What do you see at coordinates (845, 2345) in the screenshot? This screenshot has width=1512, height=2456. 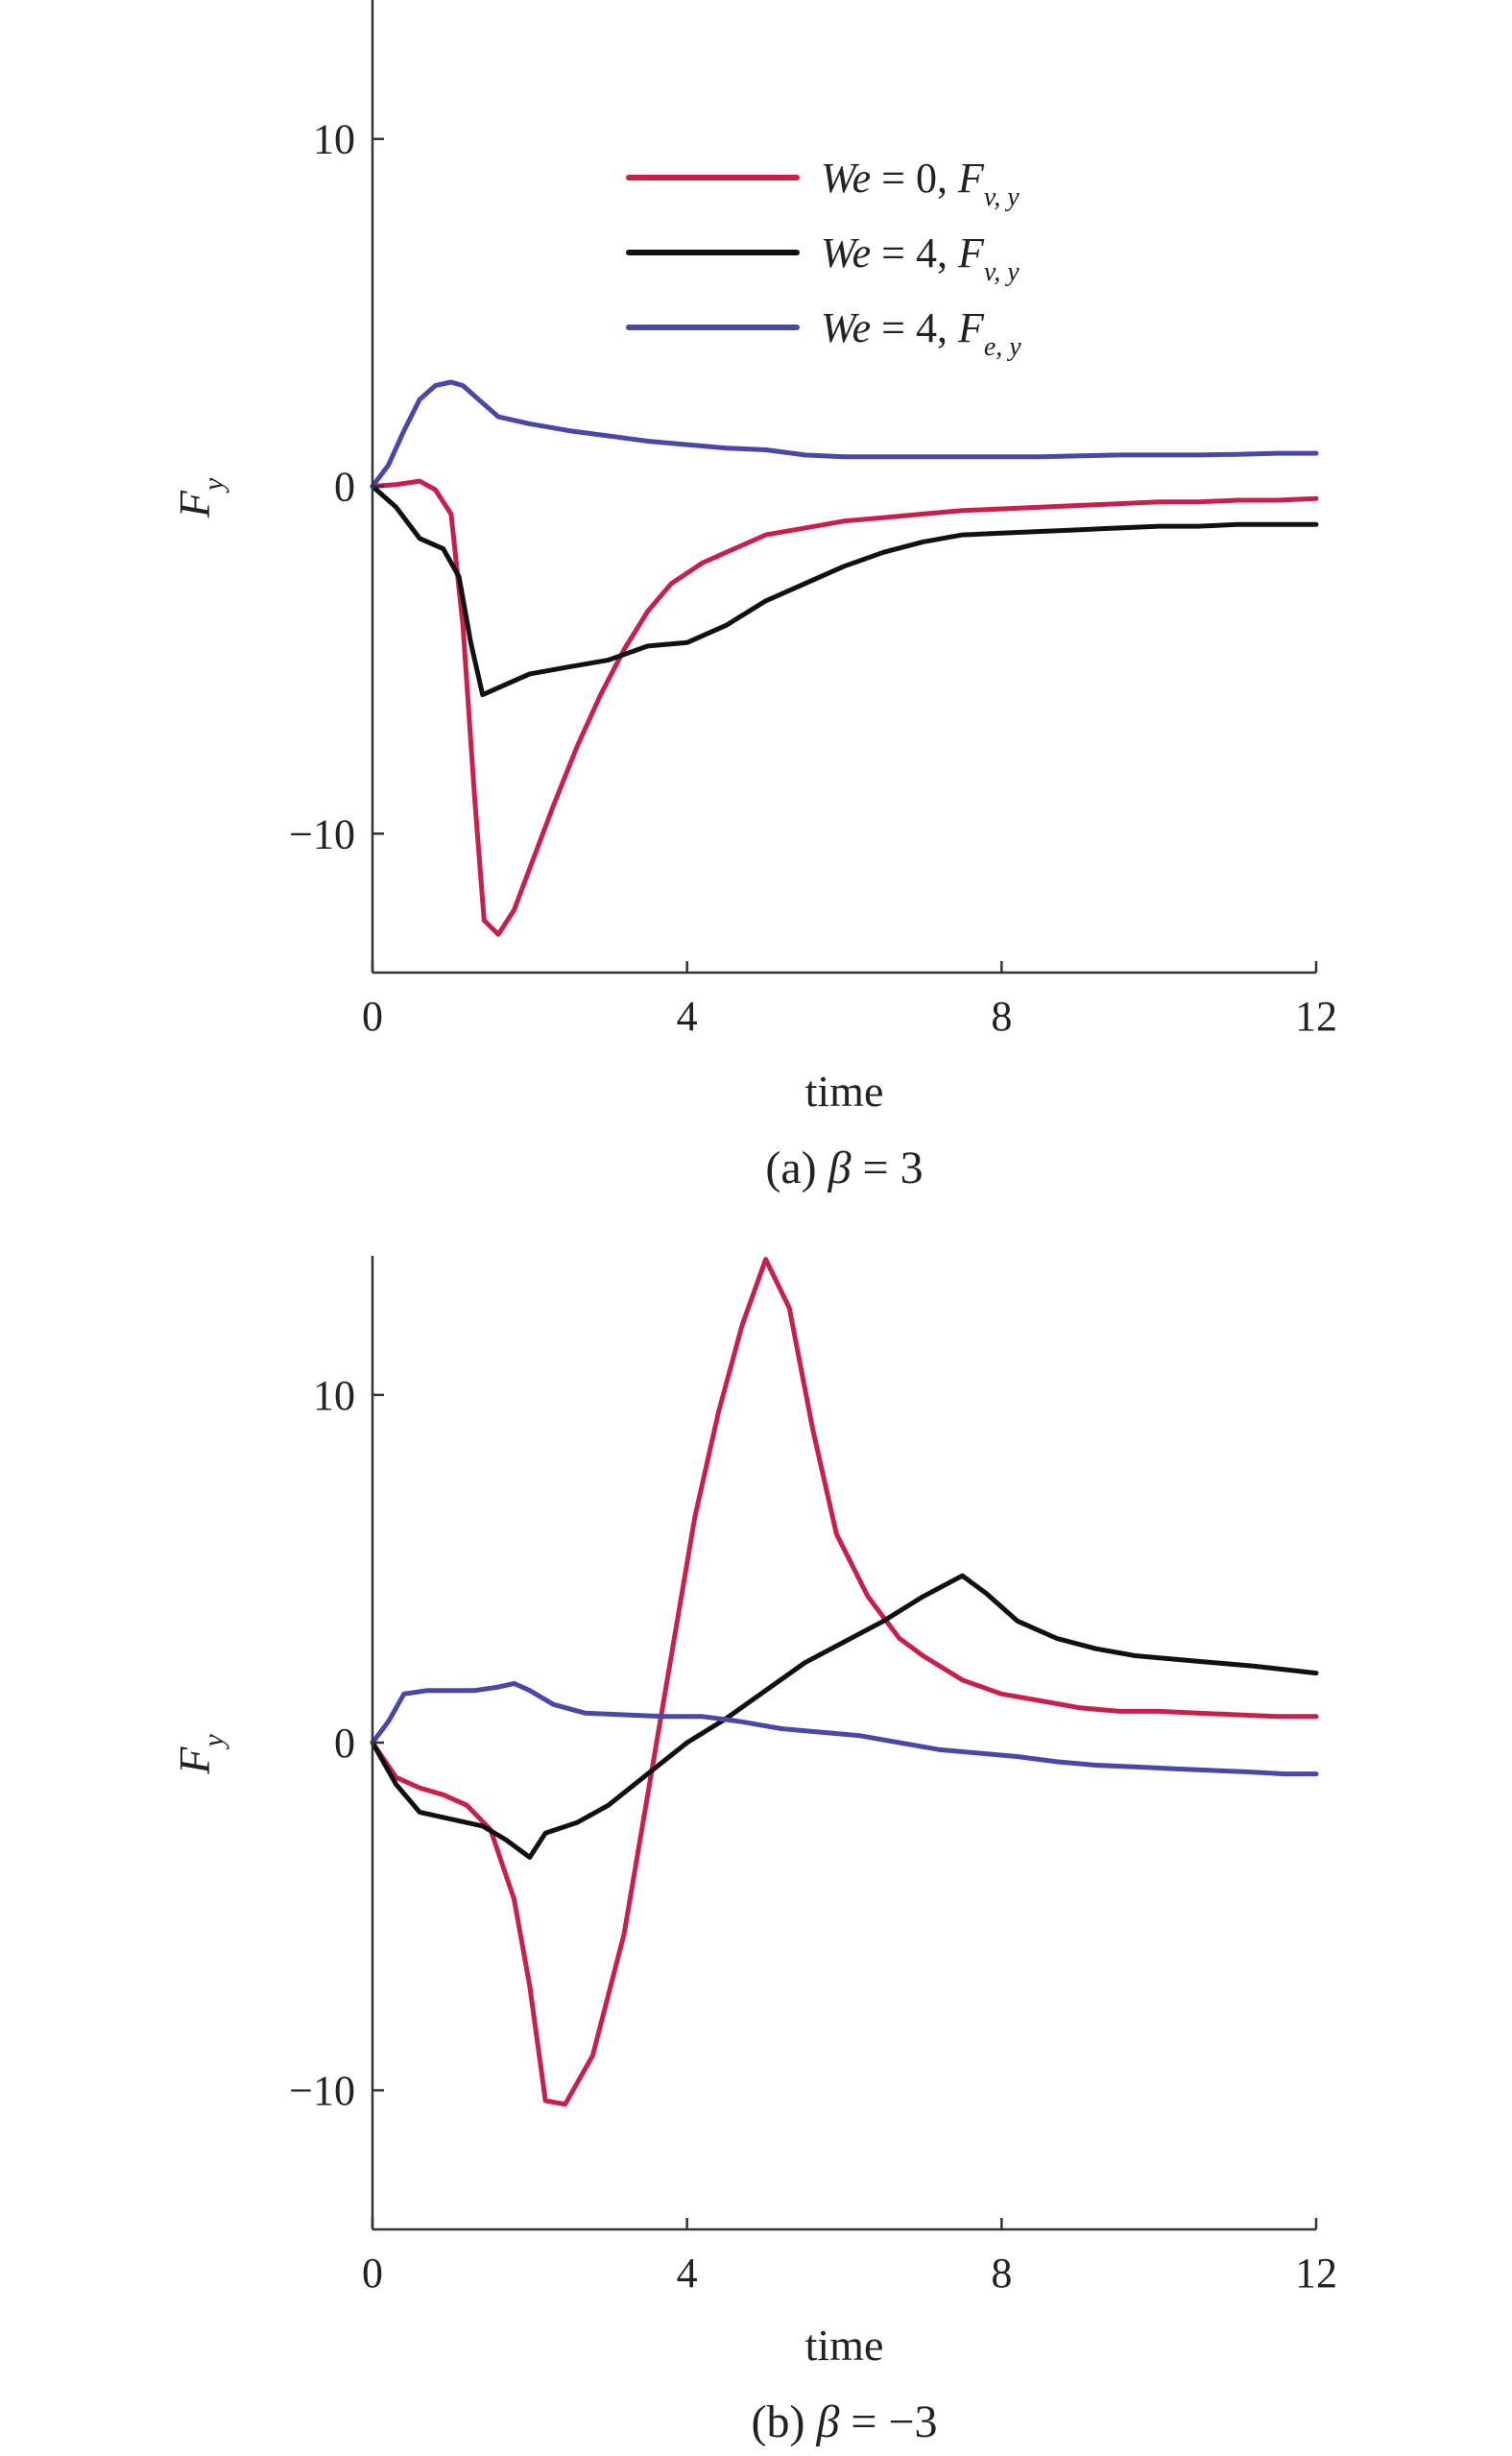 I see `panel-b-x-axis-label: time` at bounding box center [845, 2345].